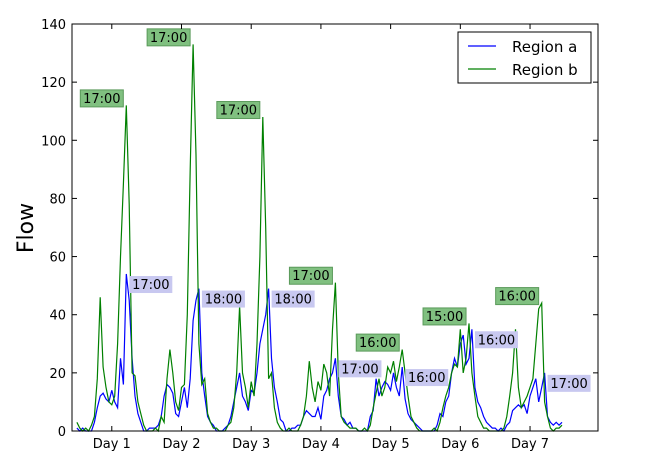 The height and width of the screenshot is (464, 649). Describe the element at coordinates (57, 316) in the screenshot. I see `y-tick-label: 40` at that location.